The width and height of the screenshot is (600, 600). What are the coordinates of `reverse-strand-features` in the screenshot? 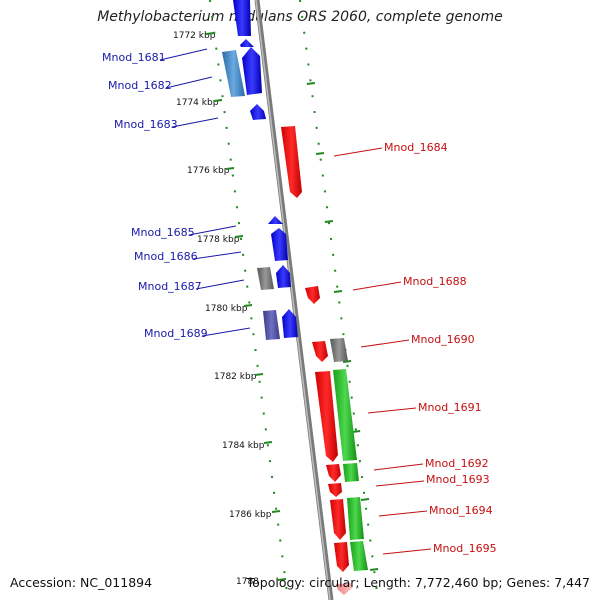 It's located at (324, 360).